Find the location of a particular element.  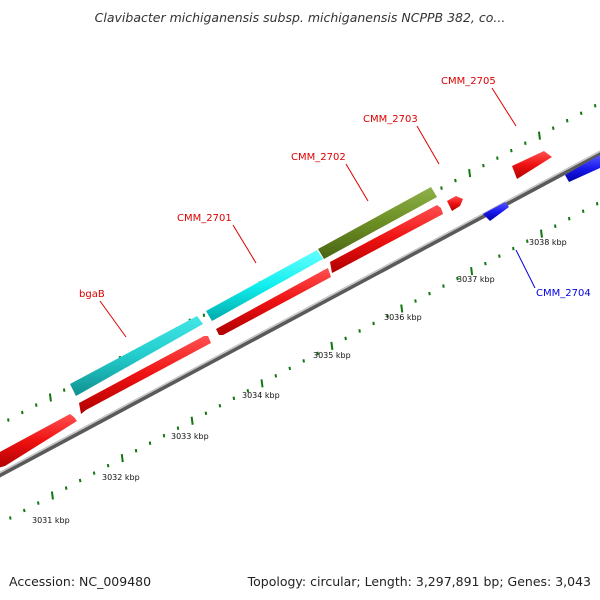

kbp-label: 3033 kbp is located at coordinates (190, 436).